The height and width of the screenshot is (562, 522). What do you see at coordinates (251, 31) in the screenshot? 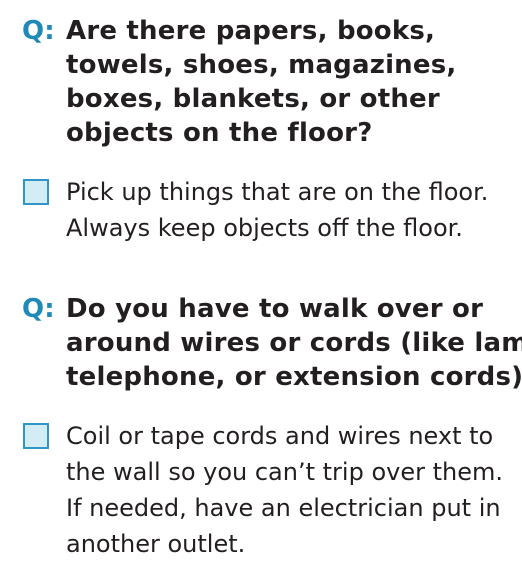
I see `question-line: Are there papers, books,` at bounding box center [251, 31].